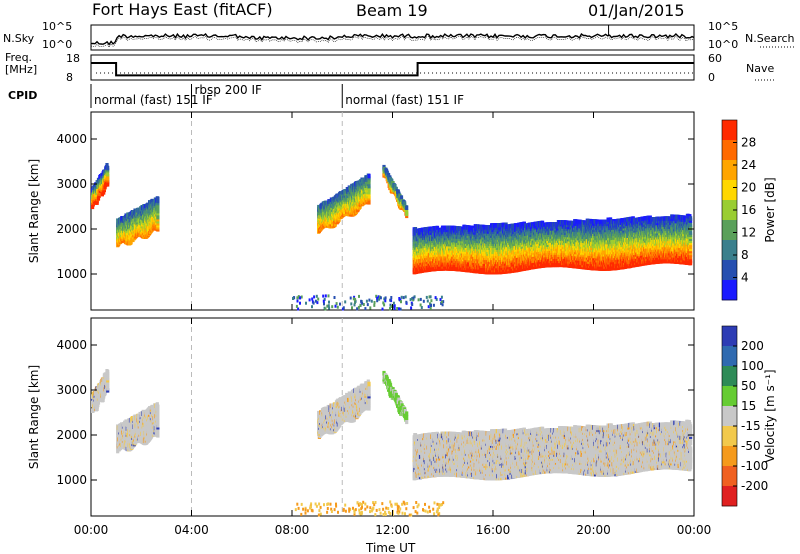 The height and width of the screenshot is (554, 800). What do you see at coordinates (392, 41) in the screenshot?
I see `nsearch-trace` at bounding box center [392, 41].